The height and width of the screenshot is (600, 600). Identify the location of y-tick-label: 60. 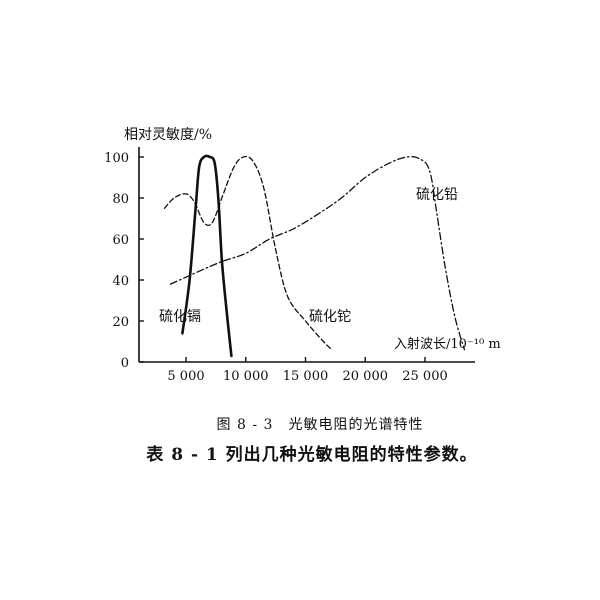
(120, 240).